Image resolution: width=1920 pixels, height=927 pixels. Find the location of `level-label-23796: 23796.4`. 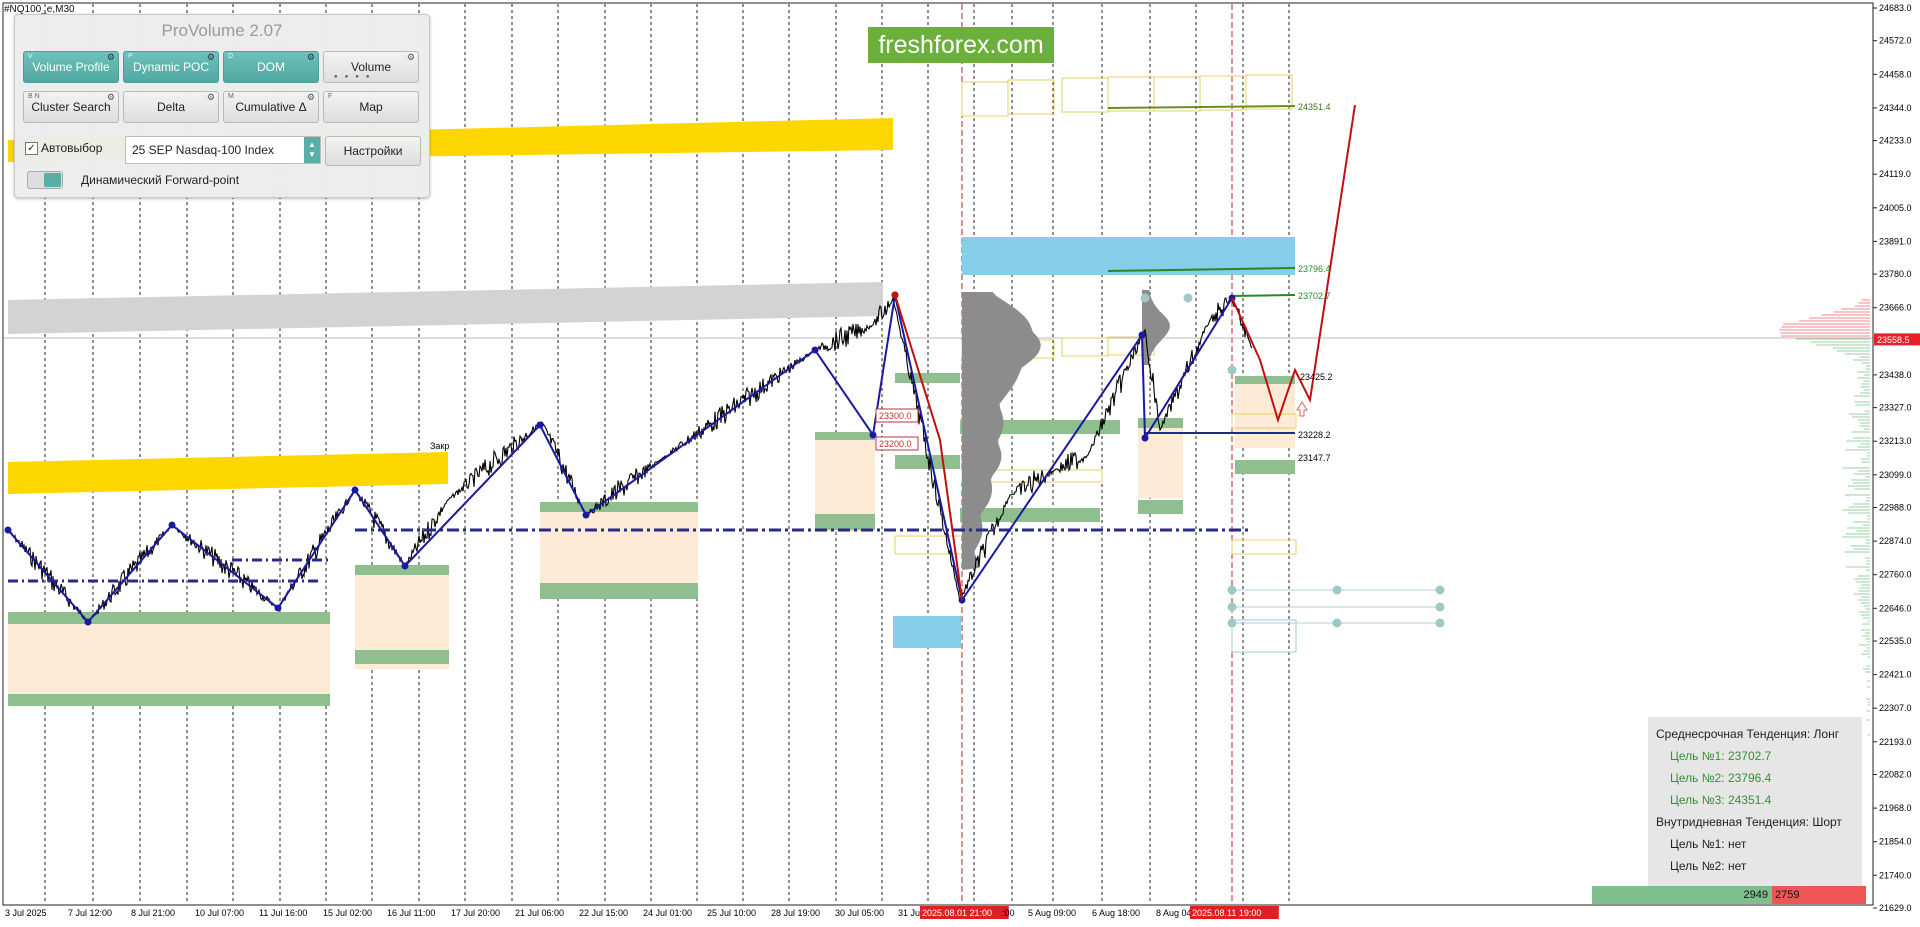

level-label-23796: 23796.4 is located at coordinates (1314, 269).